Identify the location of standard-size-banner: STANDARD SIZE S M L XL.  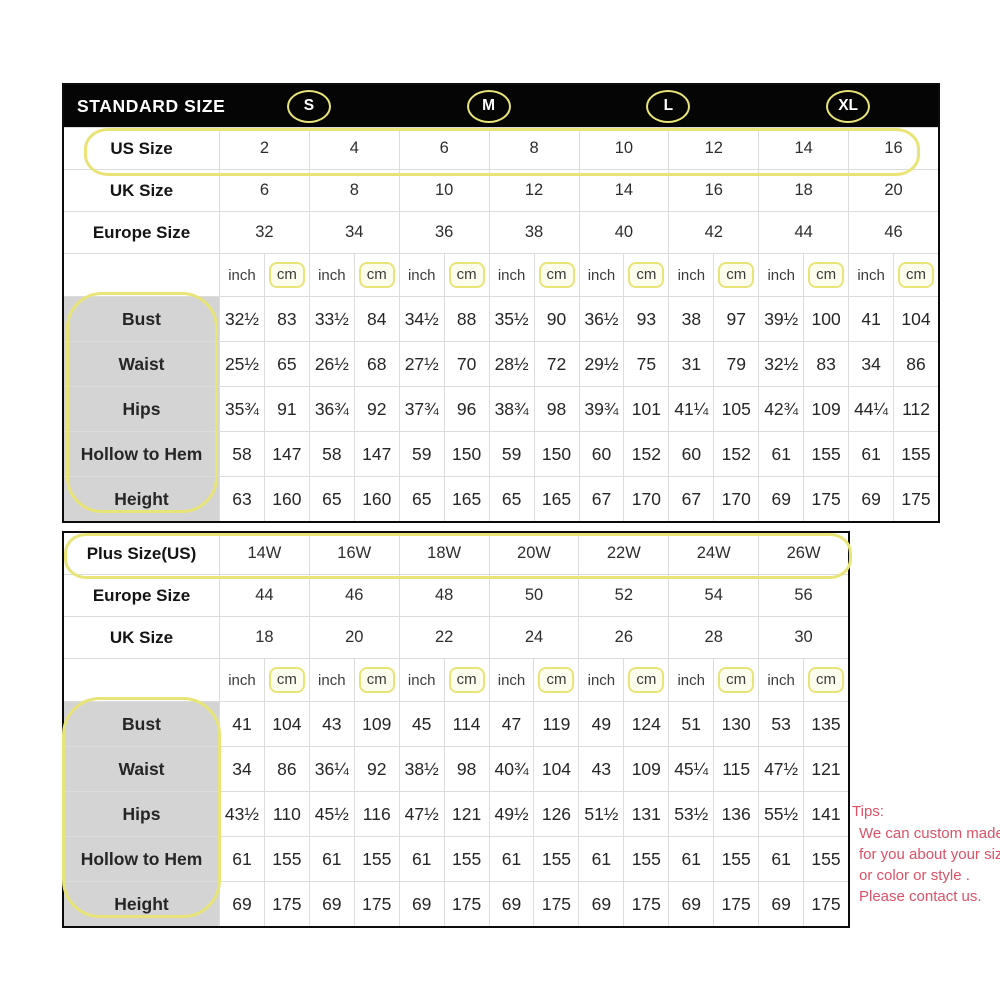
(501, 106).